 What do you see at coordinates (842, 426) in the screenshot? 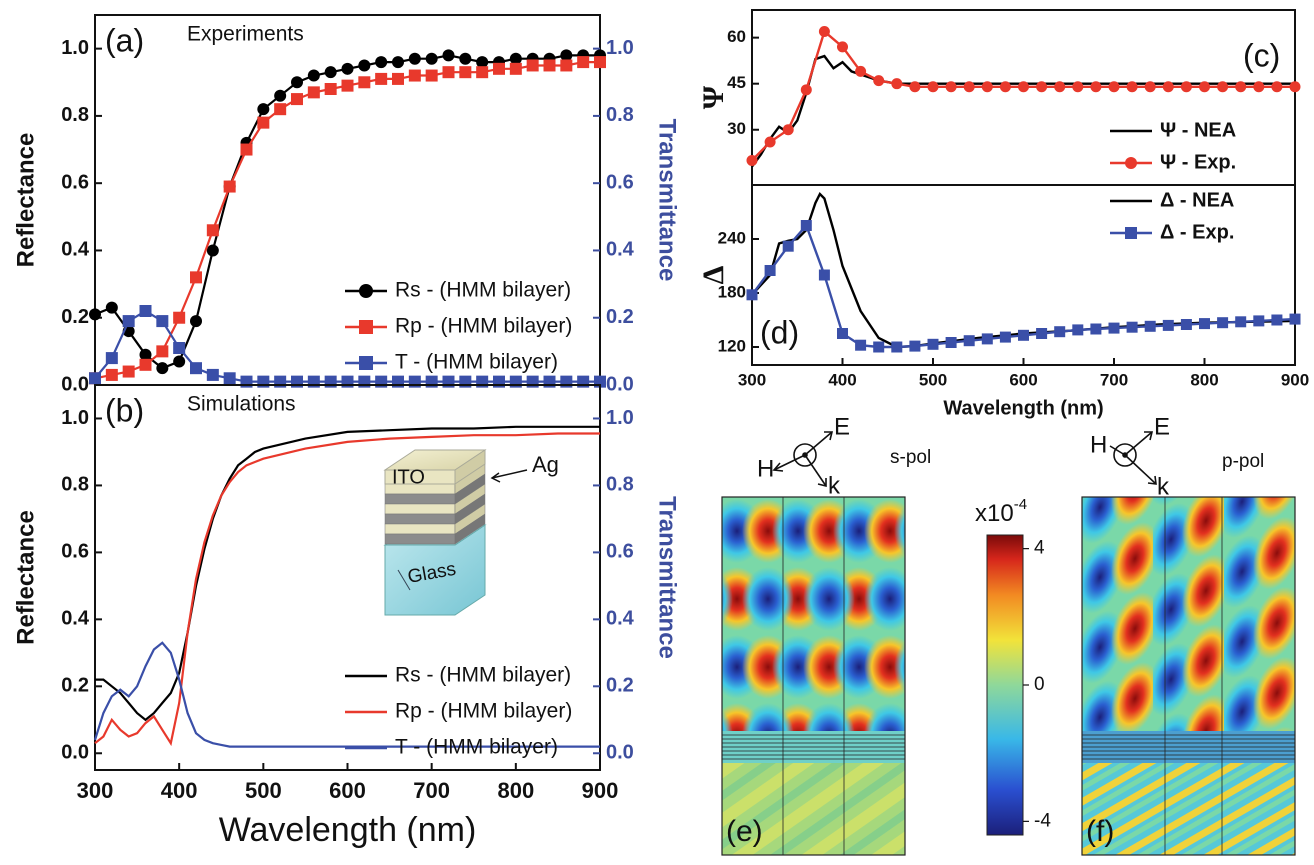
I see `vector-label: E` at bounding box center [842, 426].